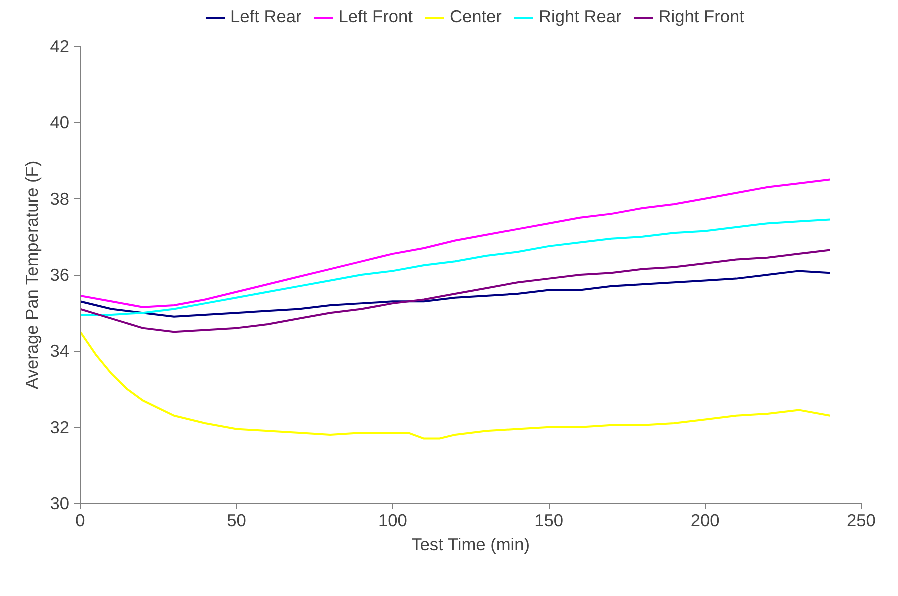  What do you see at coordinates (471, 544) in the screenshot?
I see `x-axis-title: Test Time (min)` at bounding box center [471, 544].